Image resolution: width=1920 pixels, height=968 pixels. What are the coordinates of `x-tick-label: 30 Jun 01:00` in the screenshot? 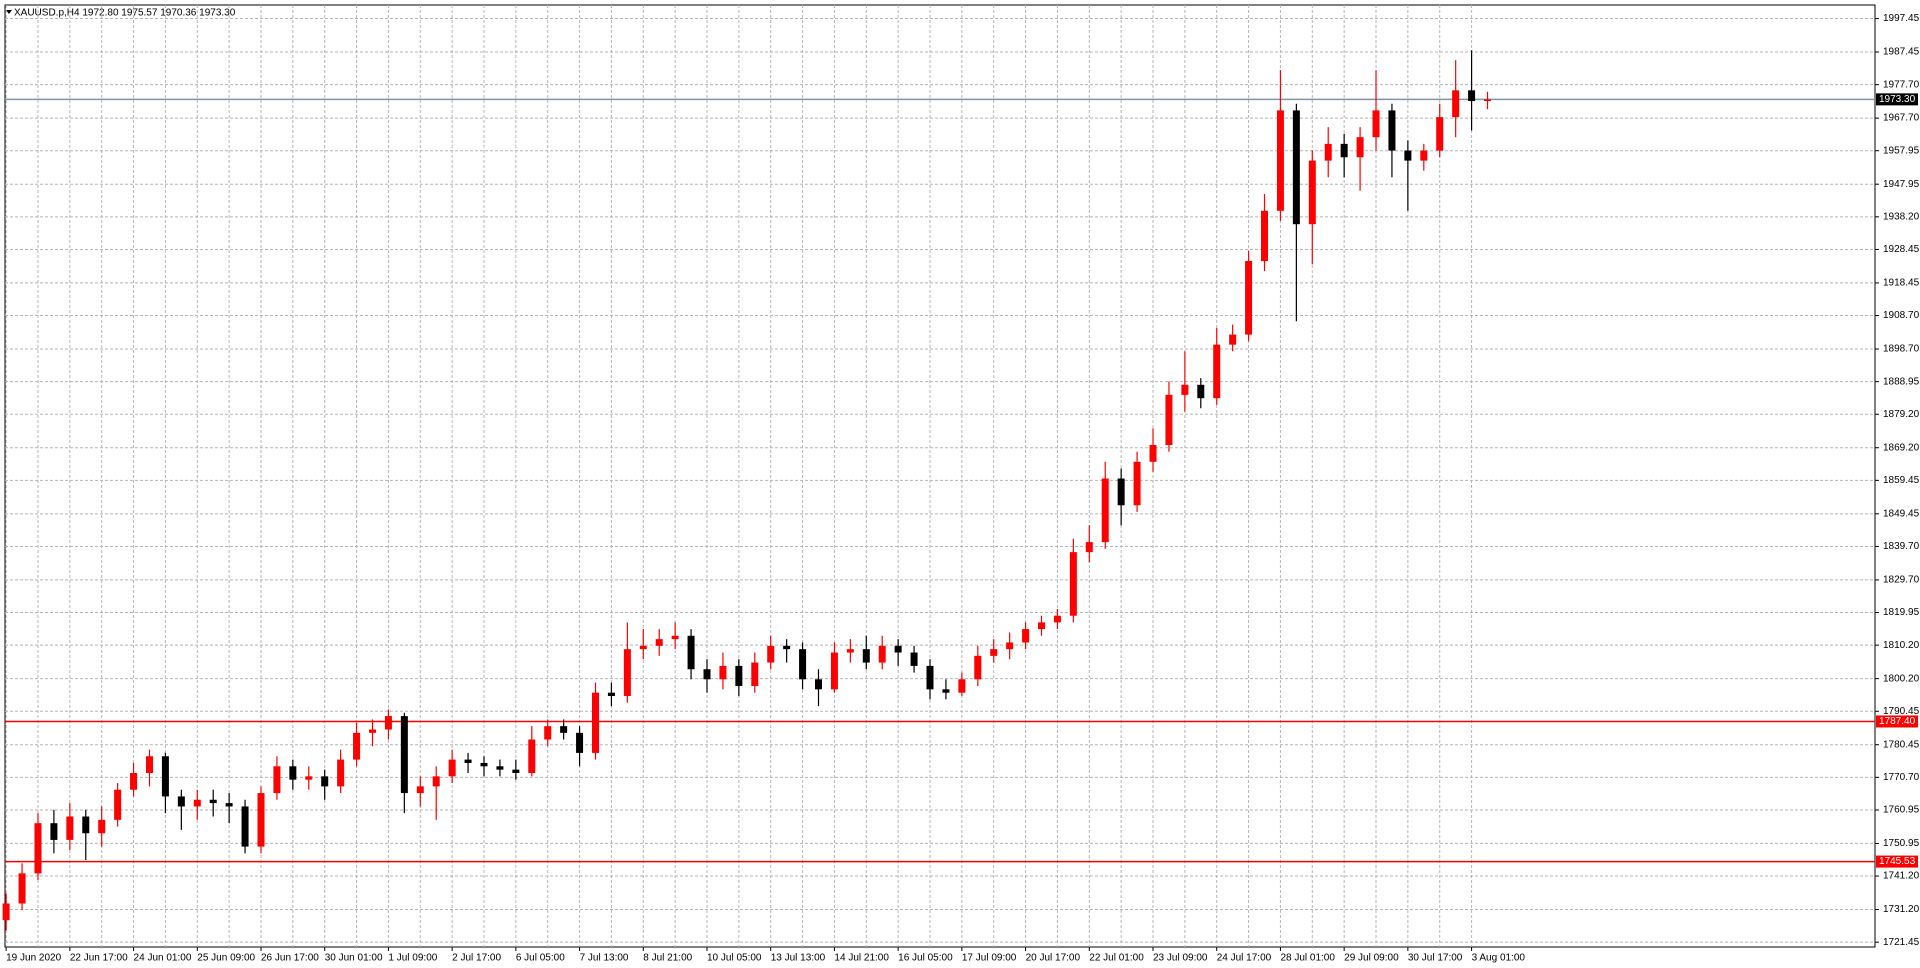 It's located at (354, 958).